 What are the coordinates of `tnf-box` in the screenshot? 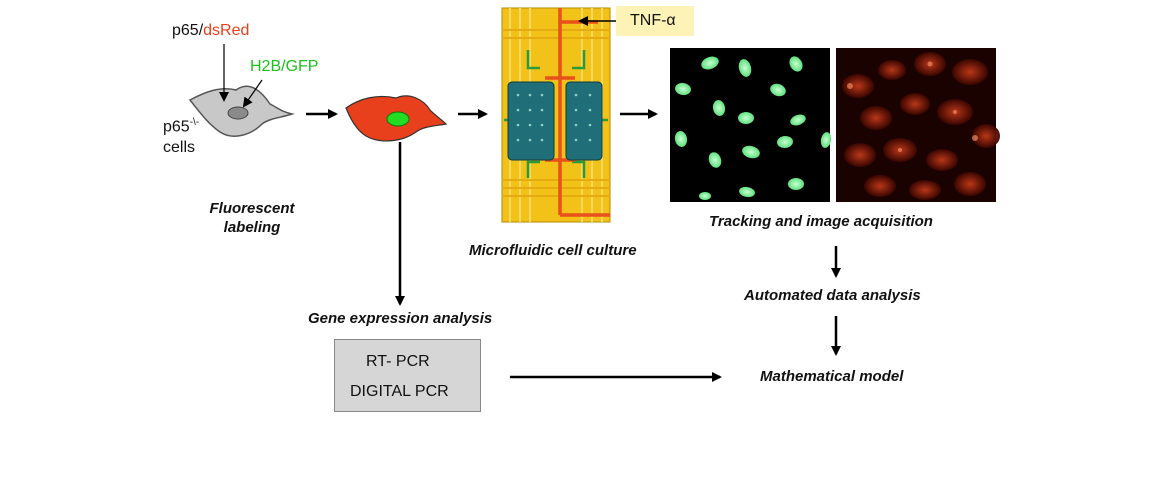 It's located at (655, 21).